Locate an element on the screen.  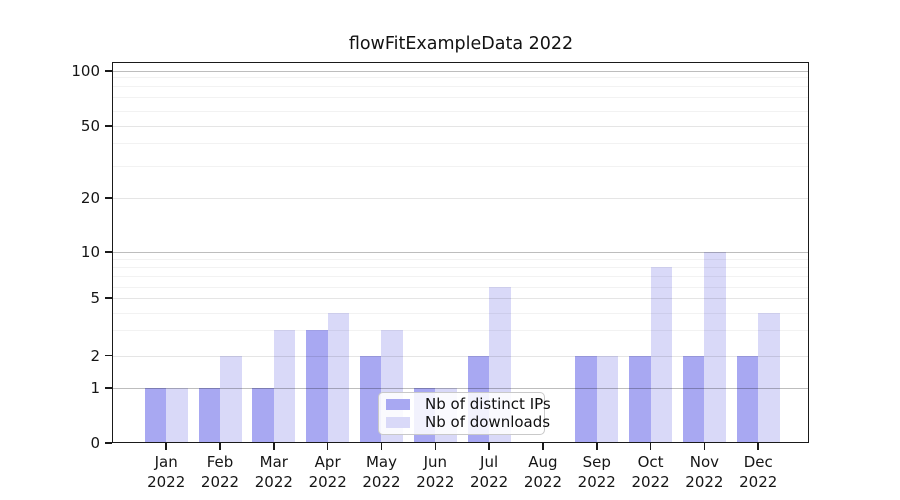
y-tick-label-20: 20 is located at coordinates (90, 198).